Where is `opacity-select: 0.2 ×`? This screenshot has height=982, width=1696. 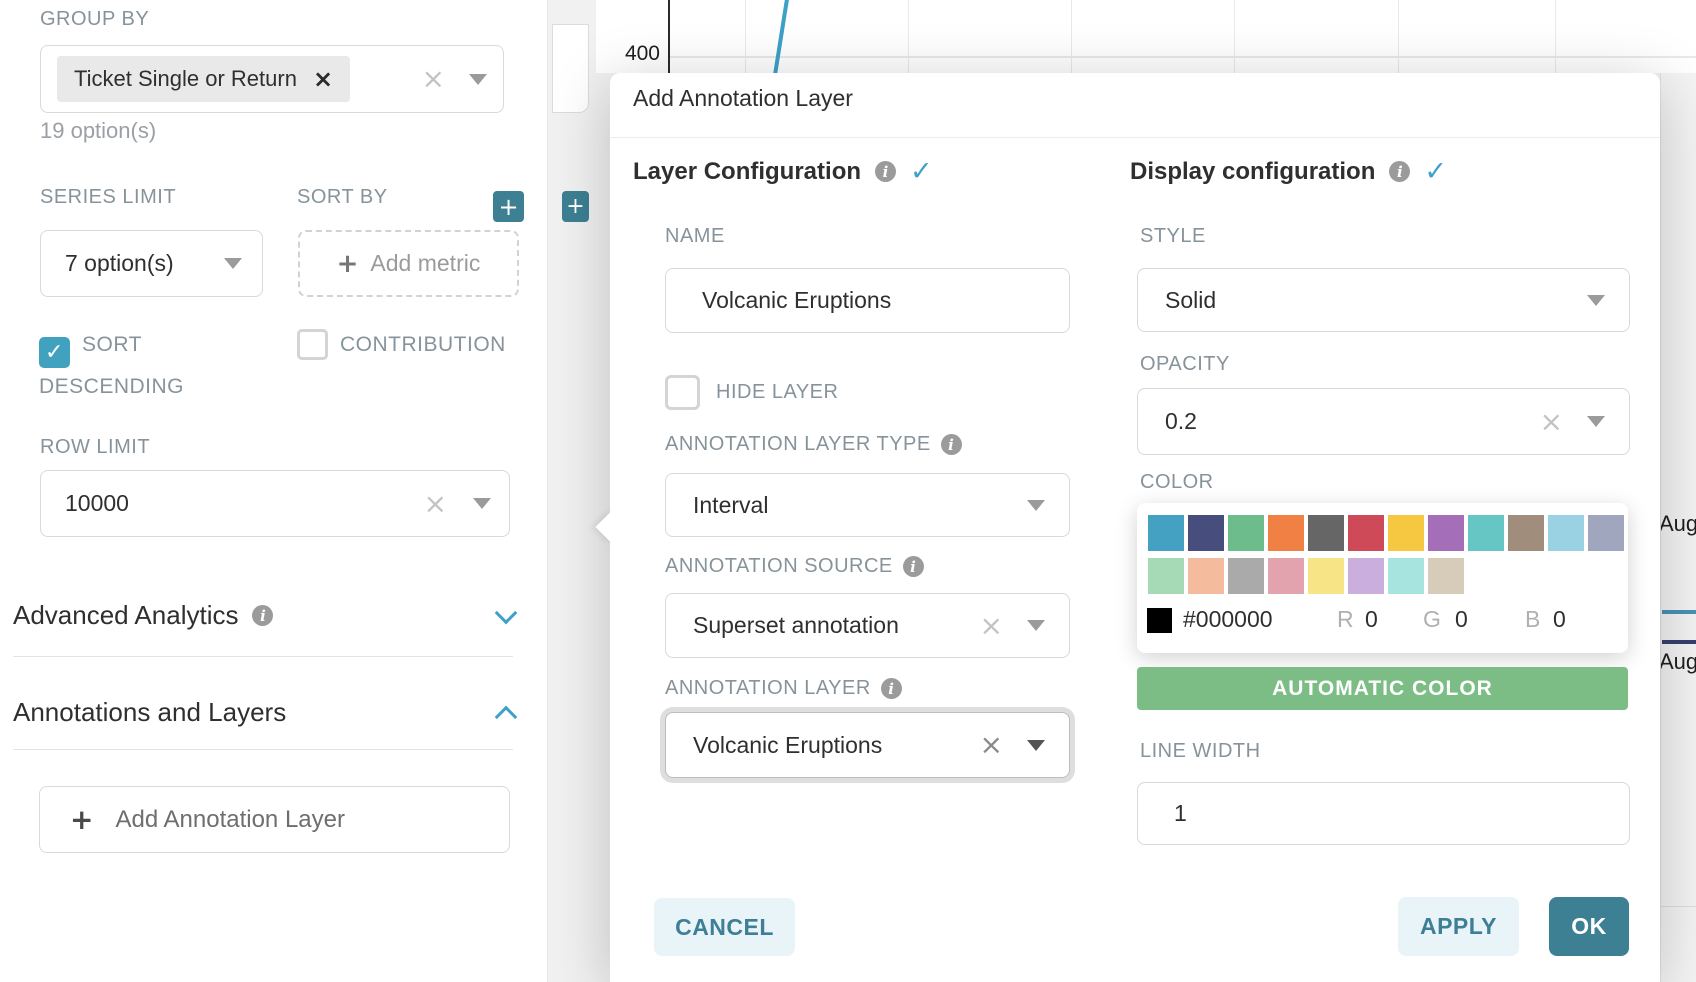 opacity-select: 0.2 × is located at coordinates (1383, 421).